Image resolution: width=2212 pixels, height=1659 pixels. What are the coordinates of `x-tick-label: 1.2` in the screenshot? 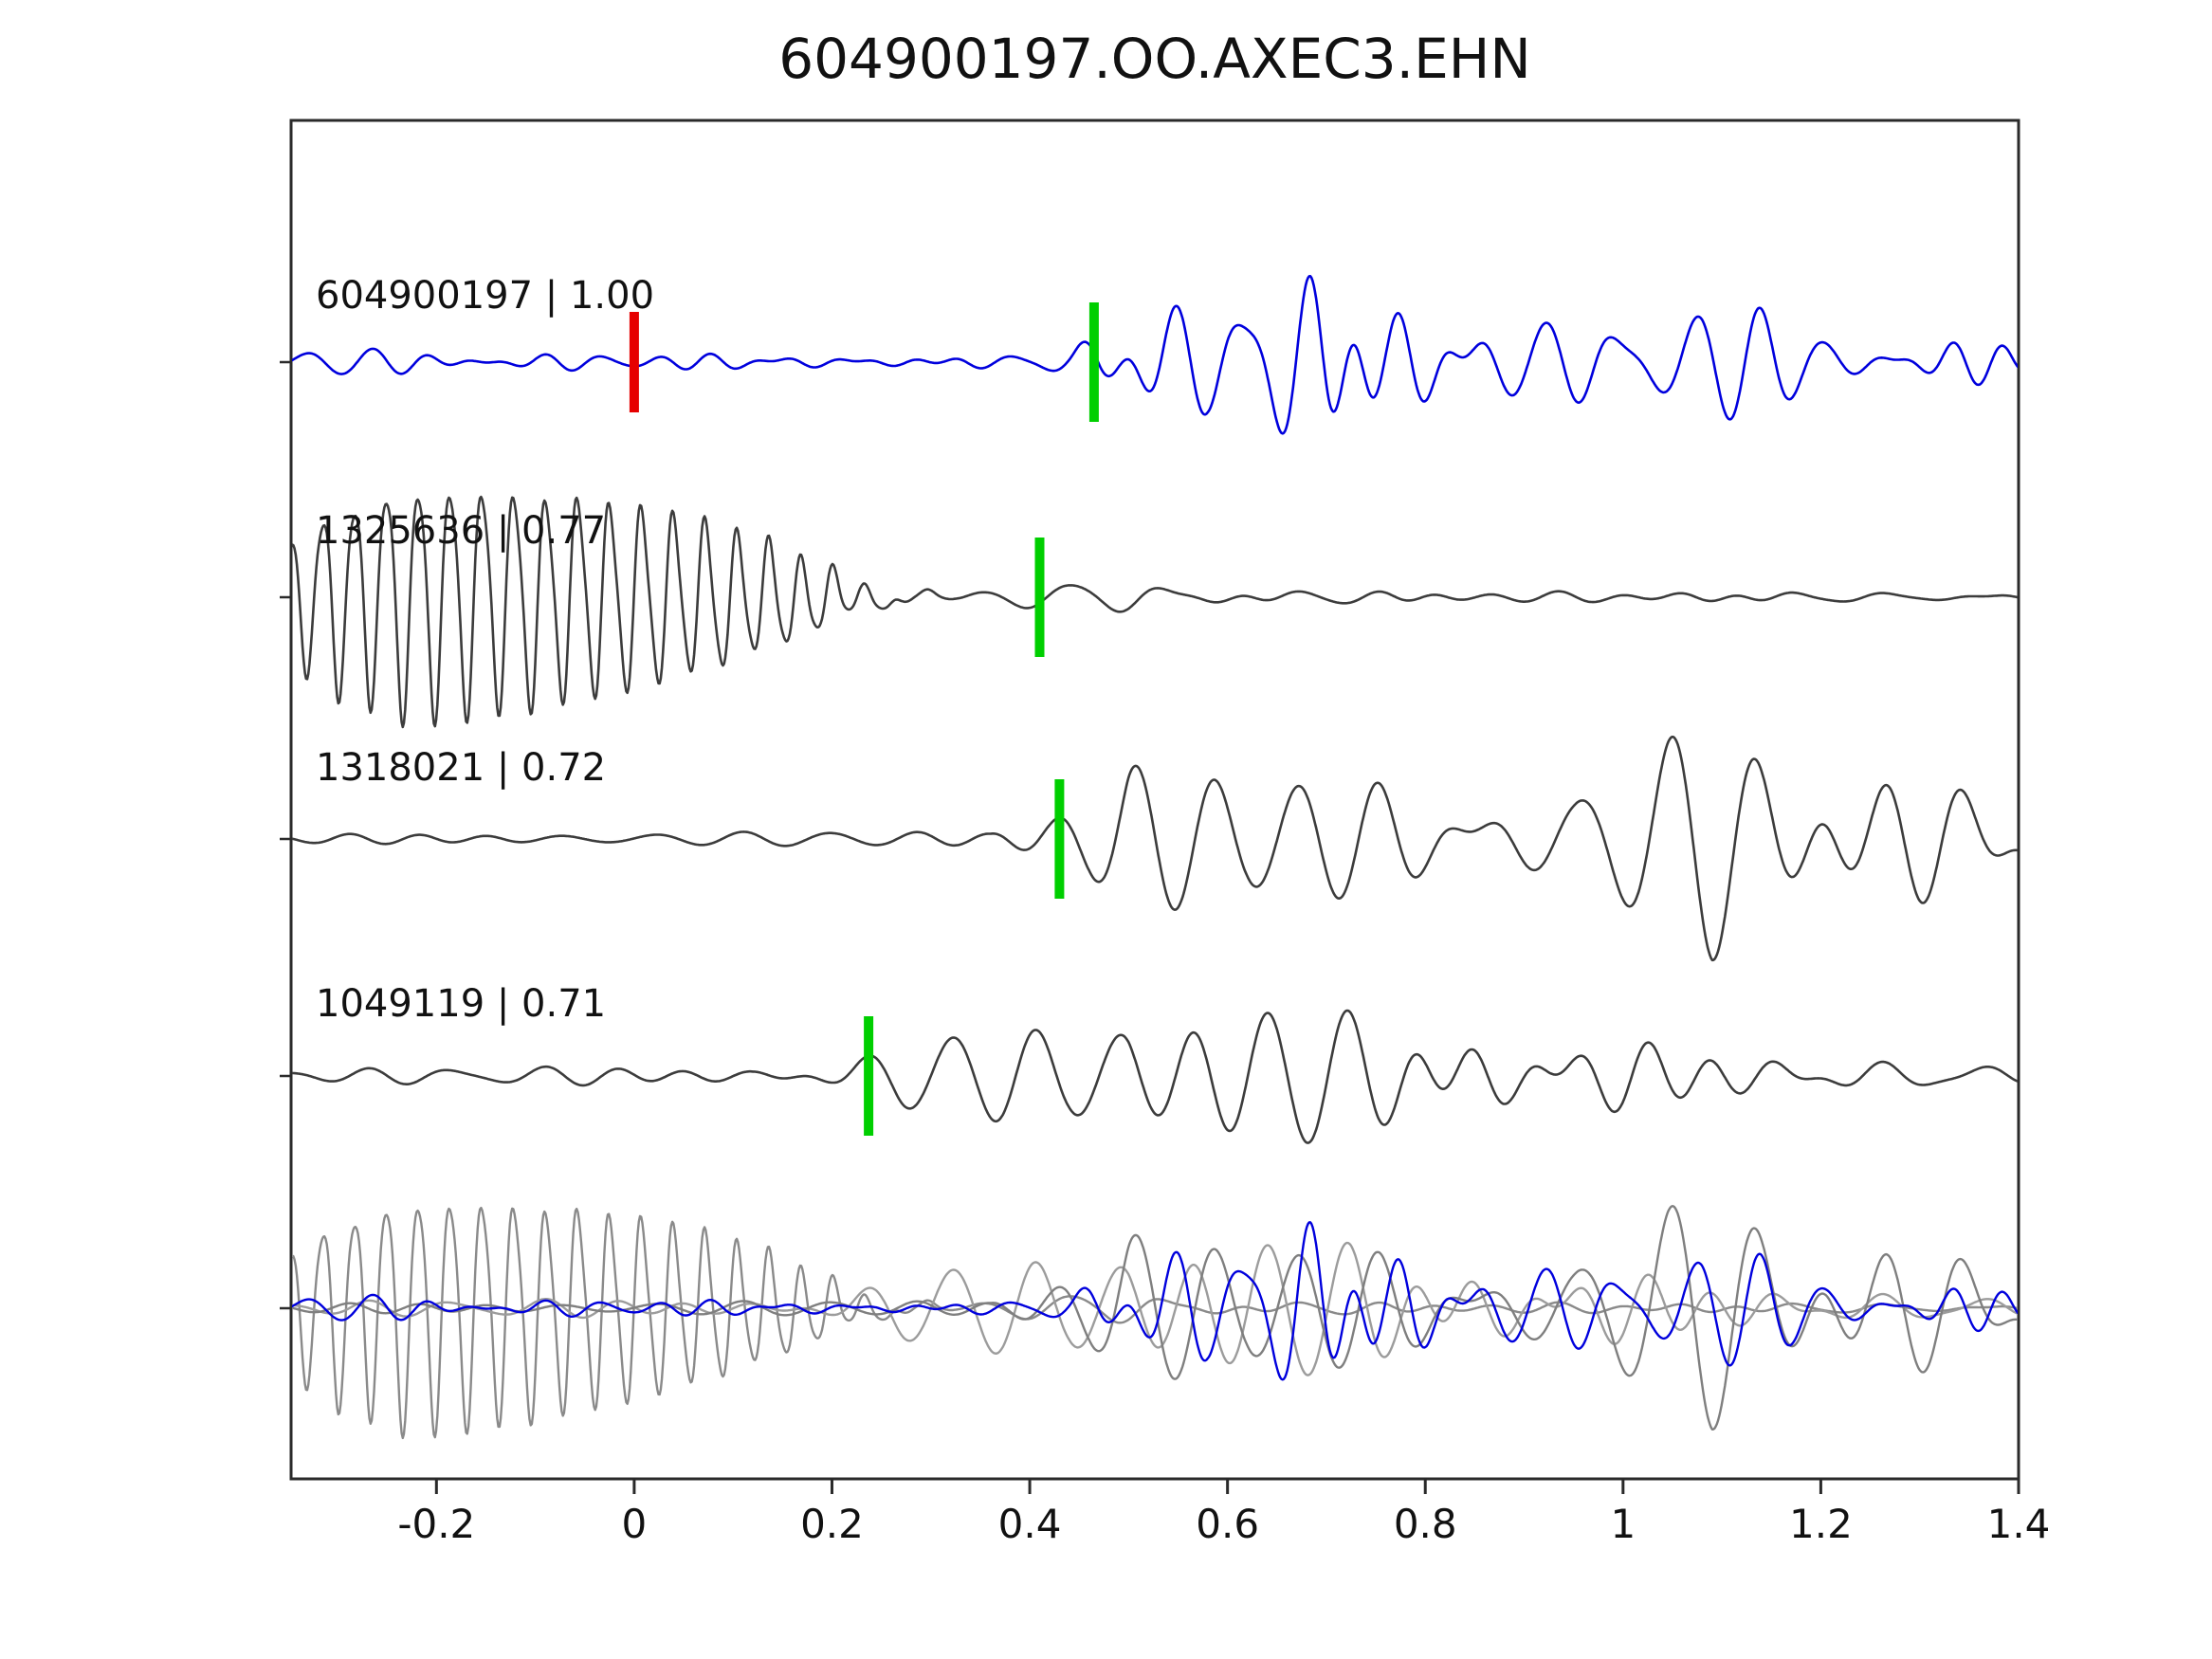 It's located at (1821, 1524).